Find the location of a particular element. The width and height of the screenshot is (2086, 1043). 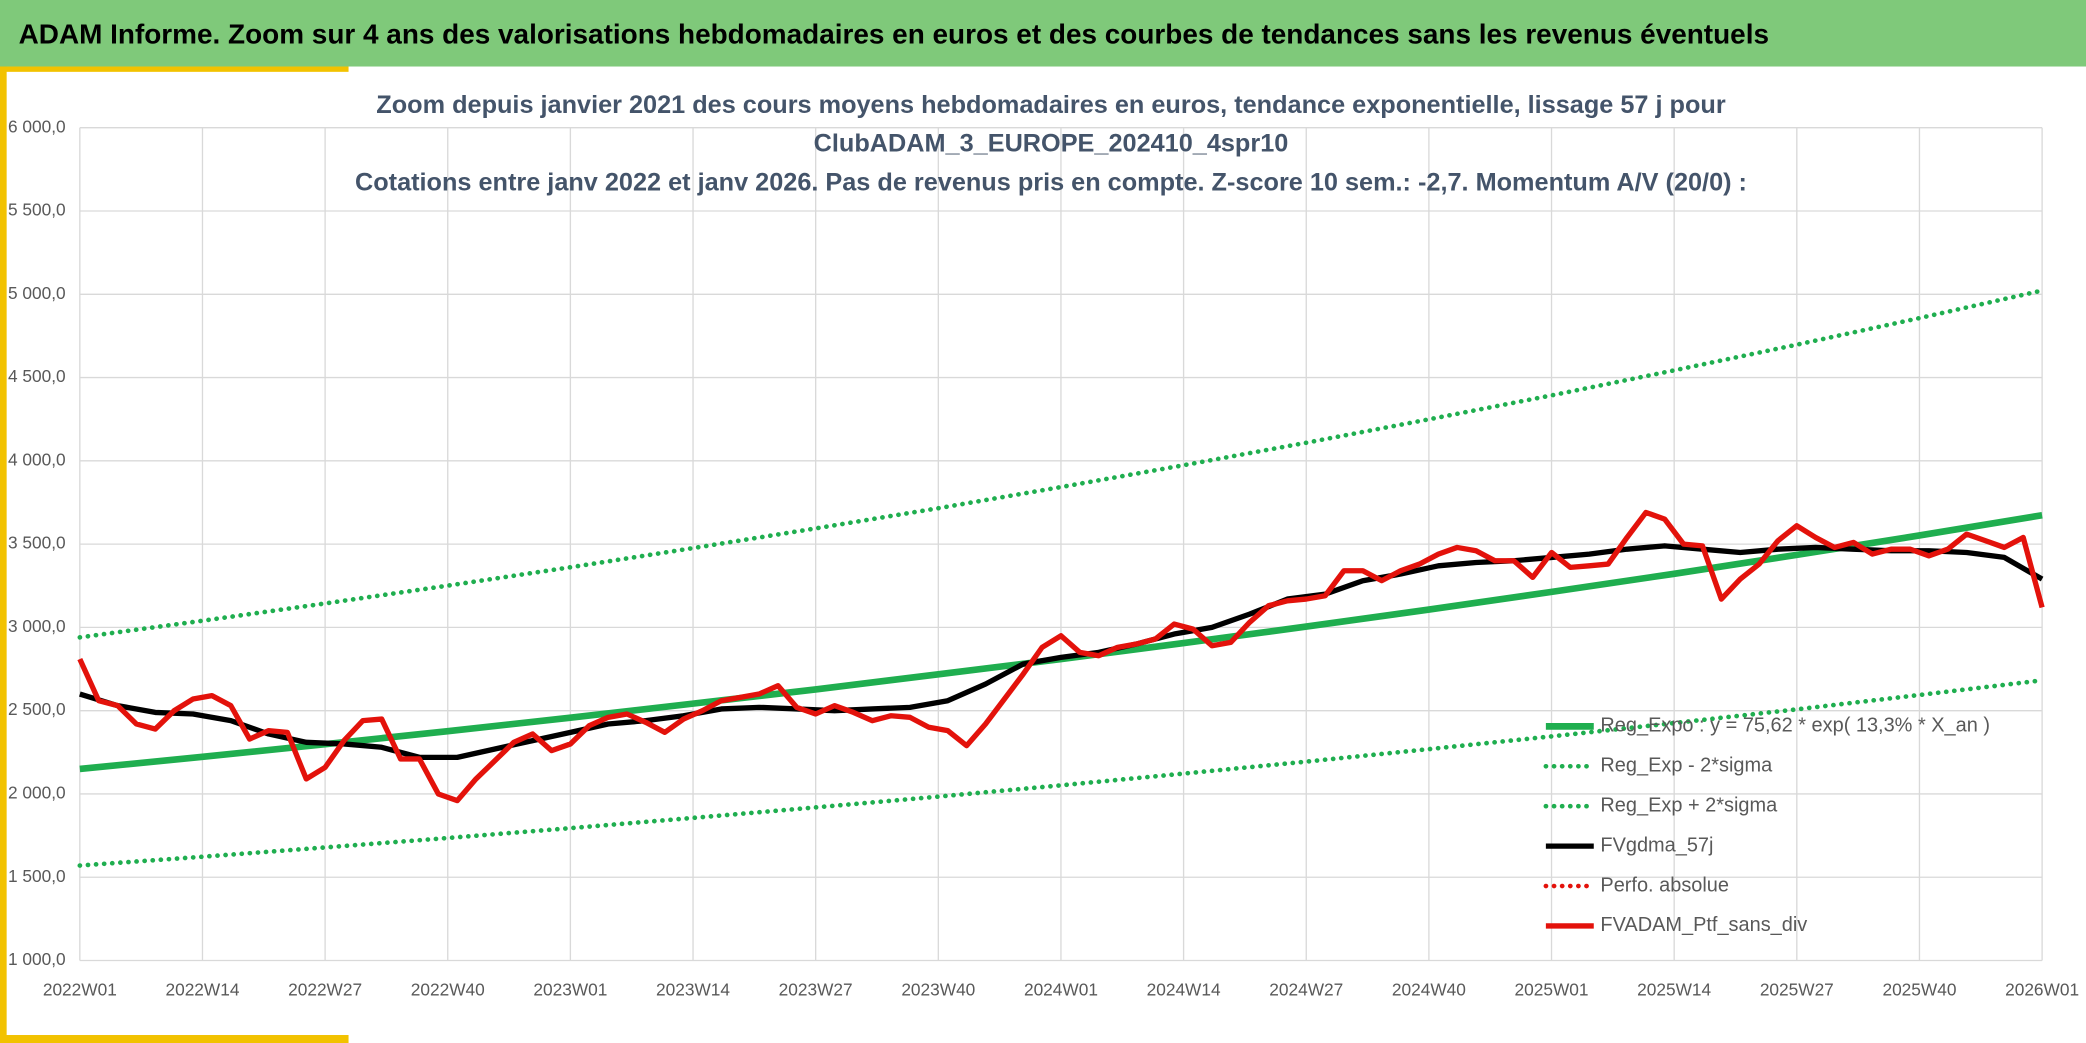

x-tick-label: 2022W14 is located at coordinates (202, 990).